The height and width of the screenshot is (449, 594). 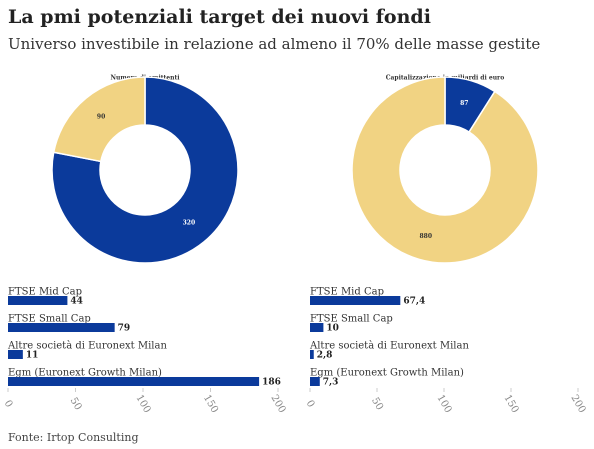 What do you see at coordinates (464, 103) in the screenshot?
I see `data-label: 87` at bounding box center [464, 103].